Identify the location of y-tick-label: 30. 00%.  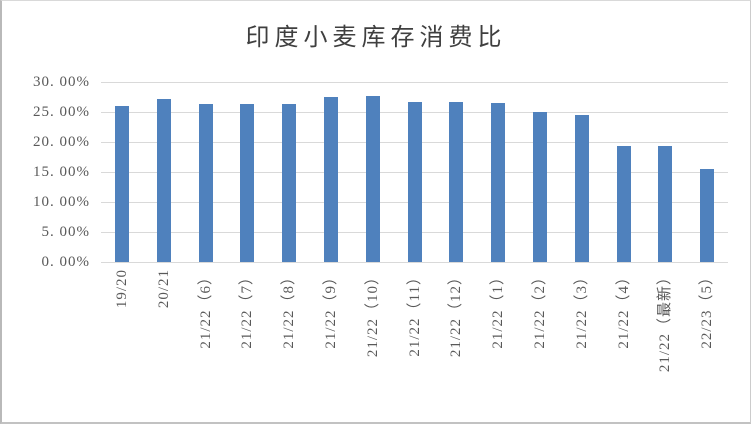
(61, 82).